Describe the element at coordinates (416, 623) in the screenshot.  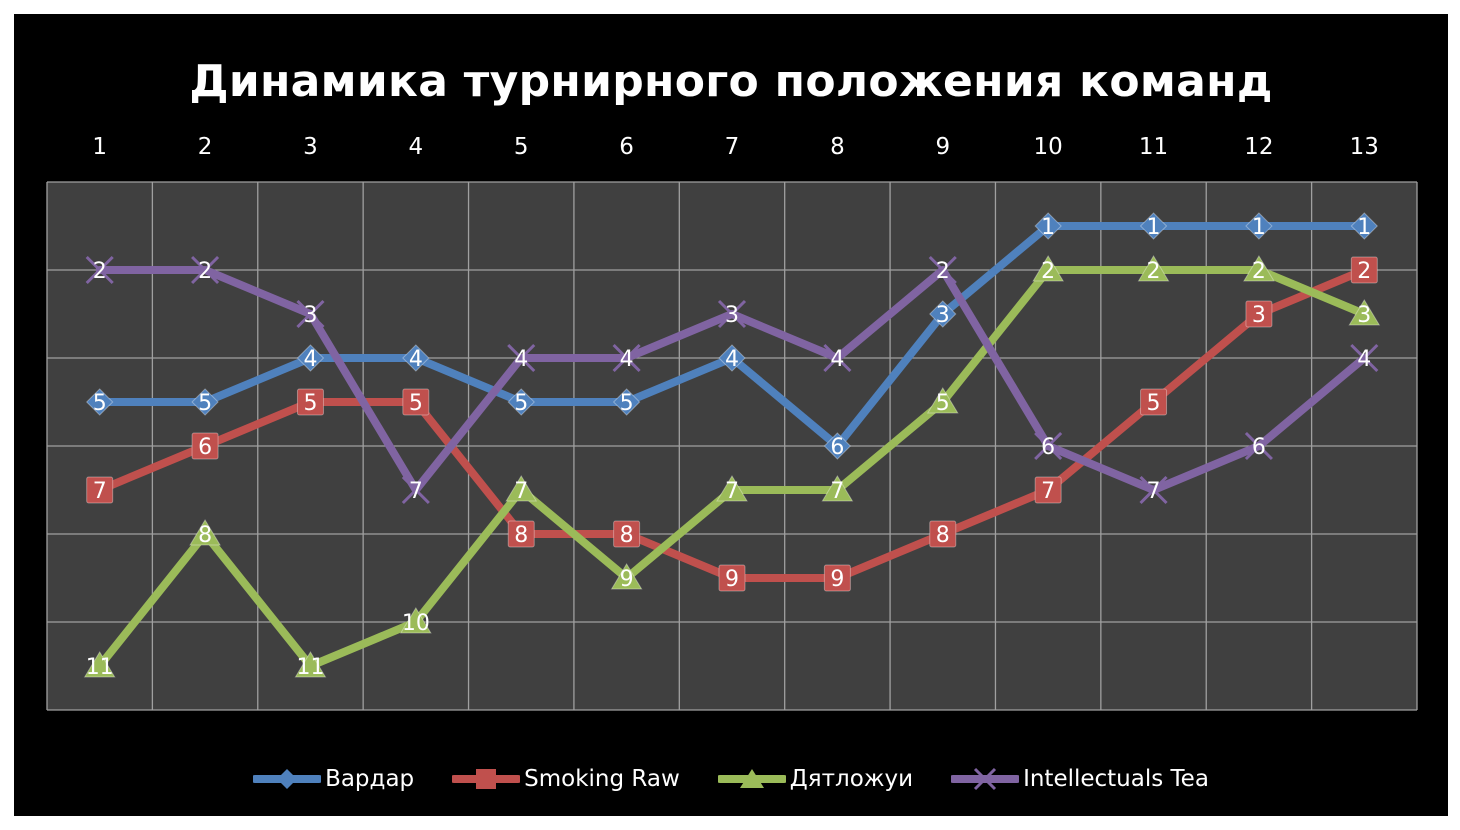
I see `data-label: 10` at that location.